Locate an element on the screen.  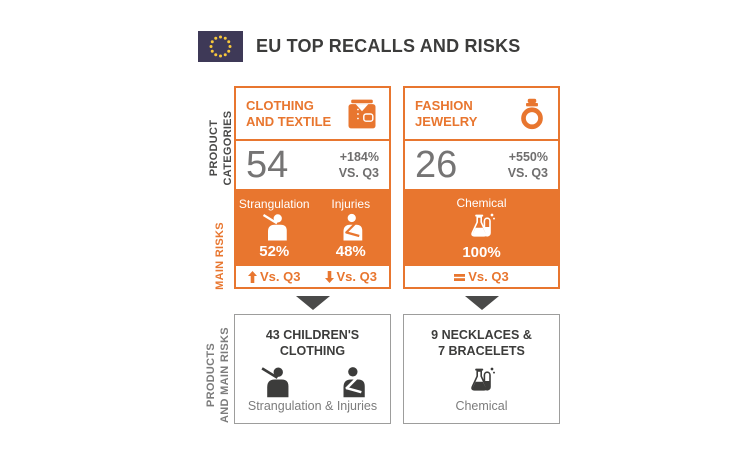
eu-flag-icon is located at coordinates (220, 46).